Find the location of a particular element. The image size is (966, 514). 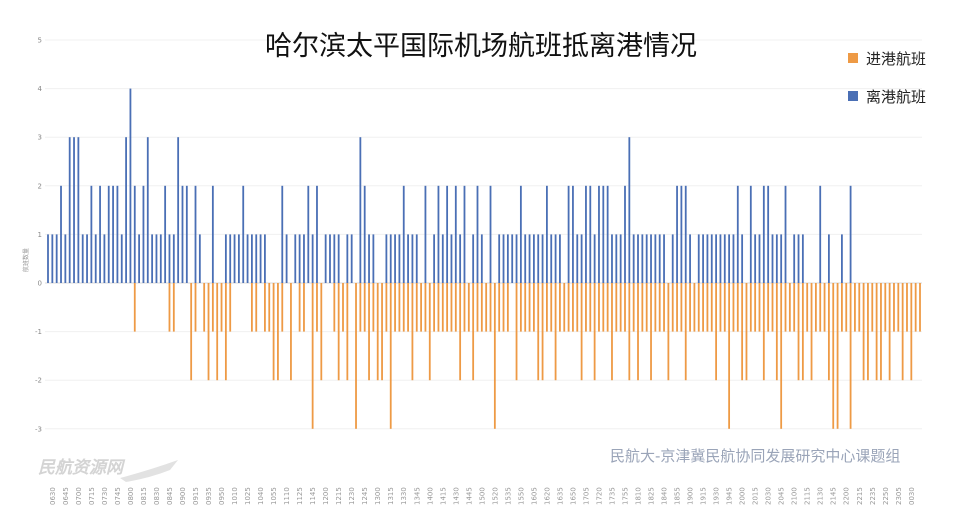

y-tick-label: -3 is located at coordinates (38, 429).